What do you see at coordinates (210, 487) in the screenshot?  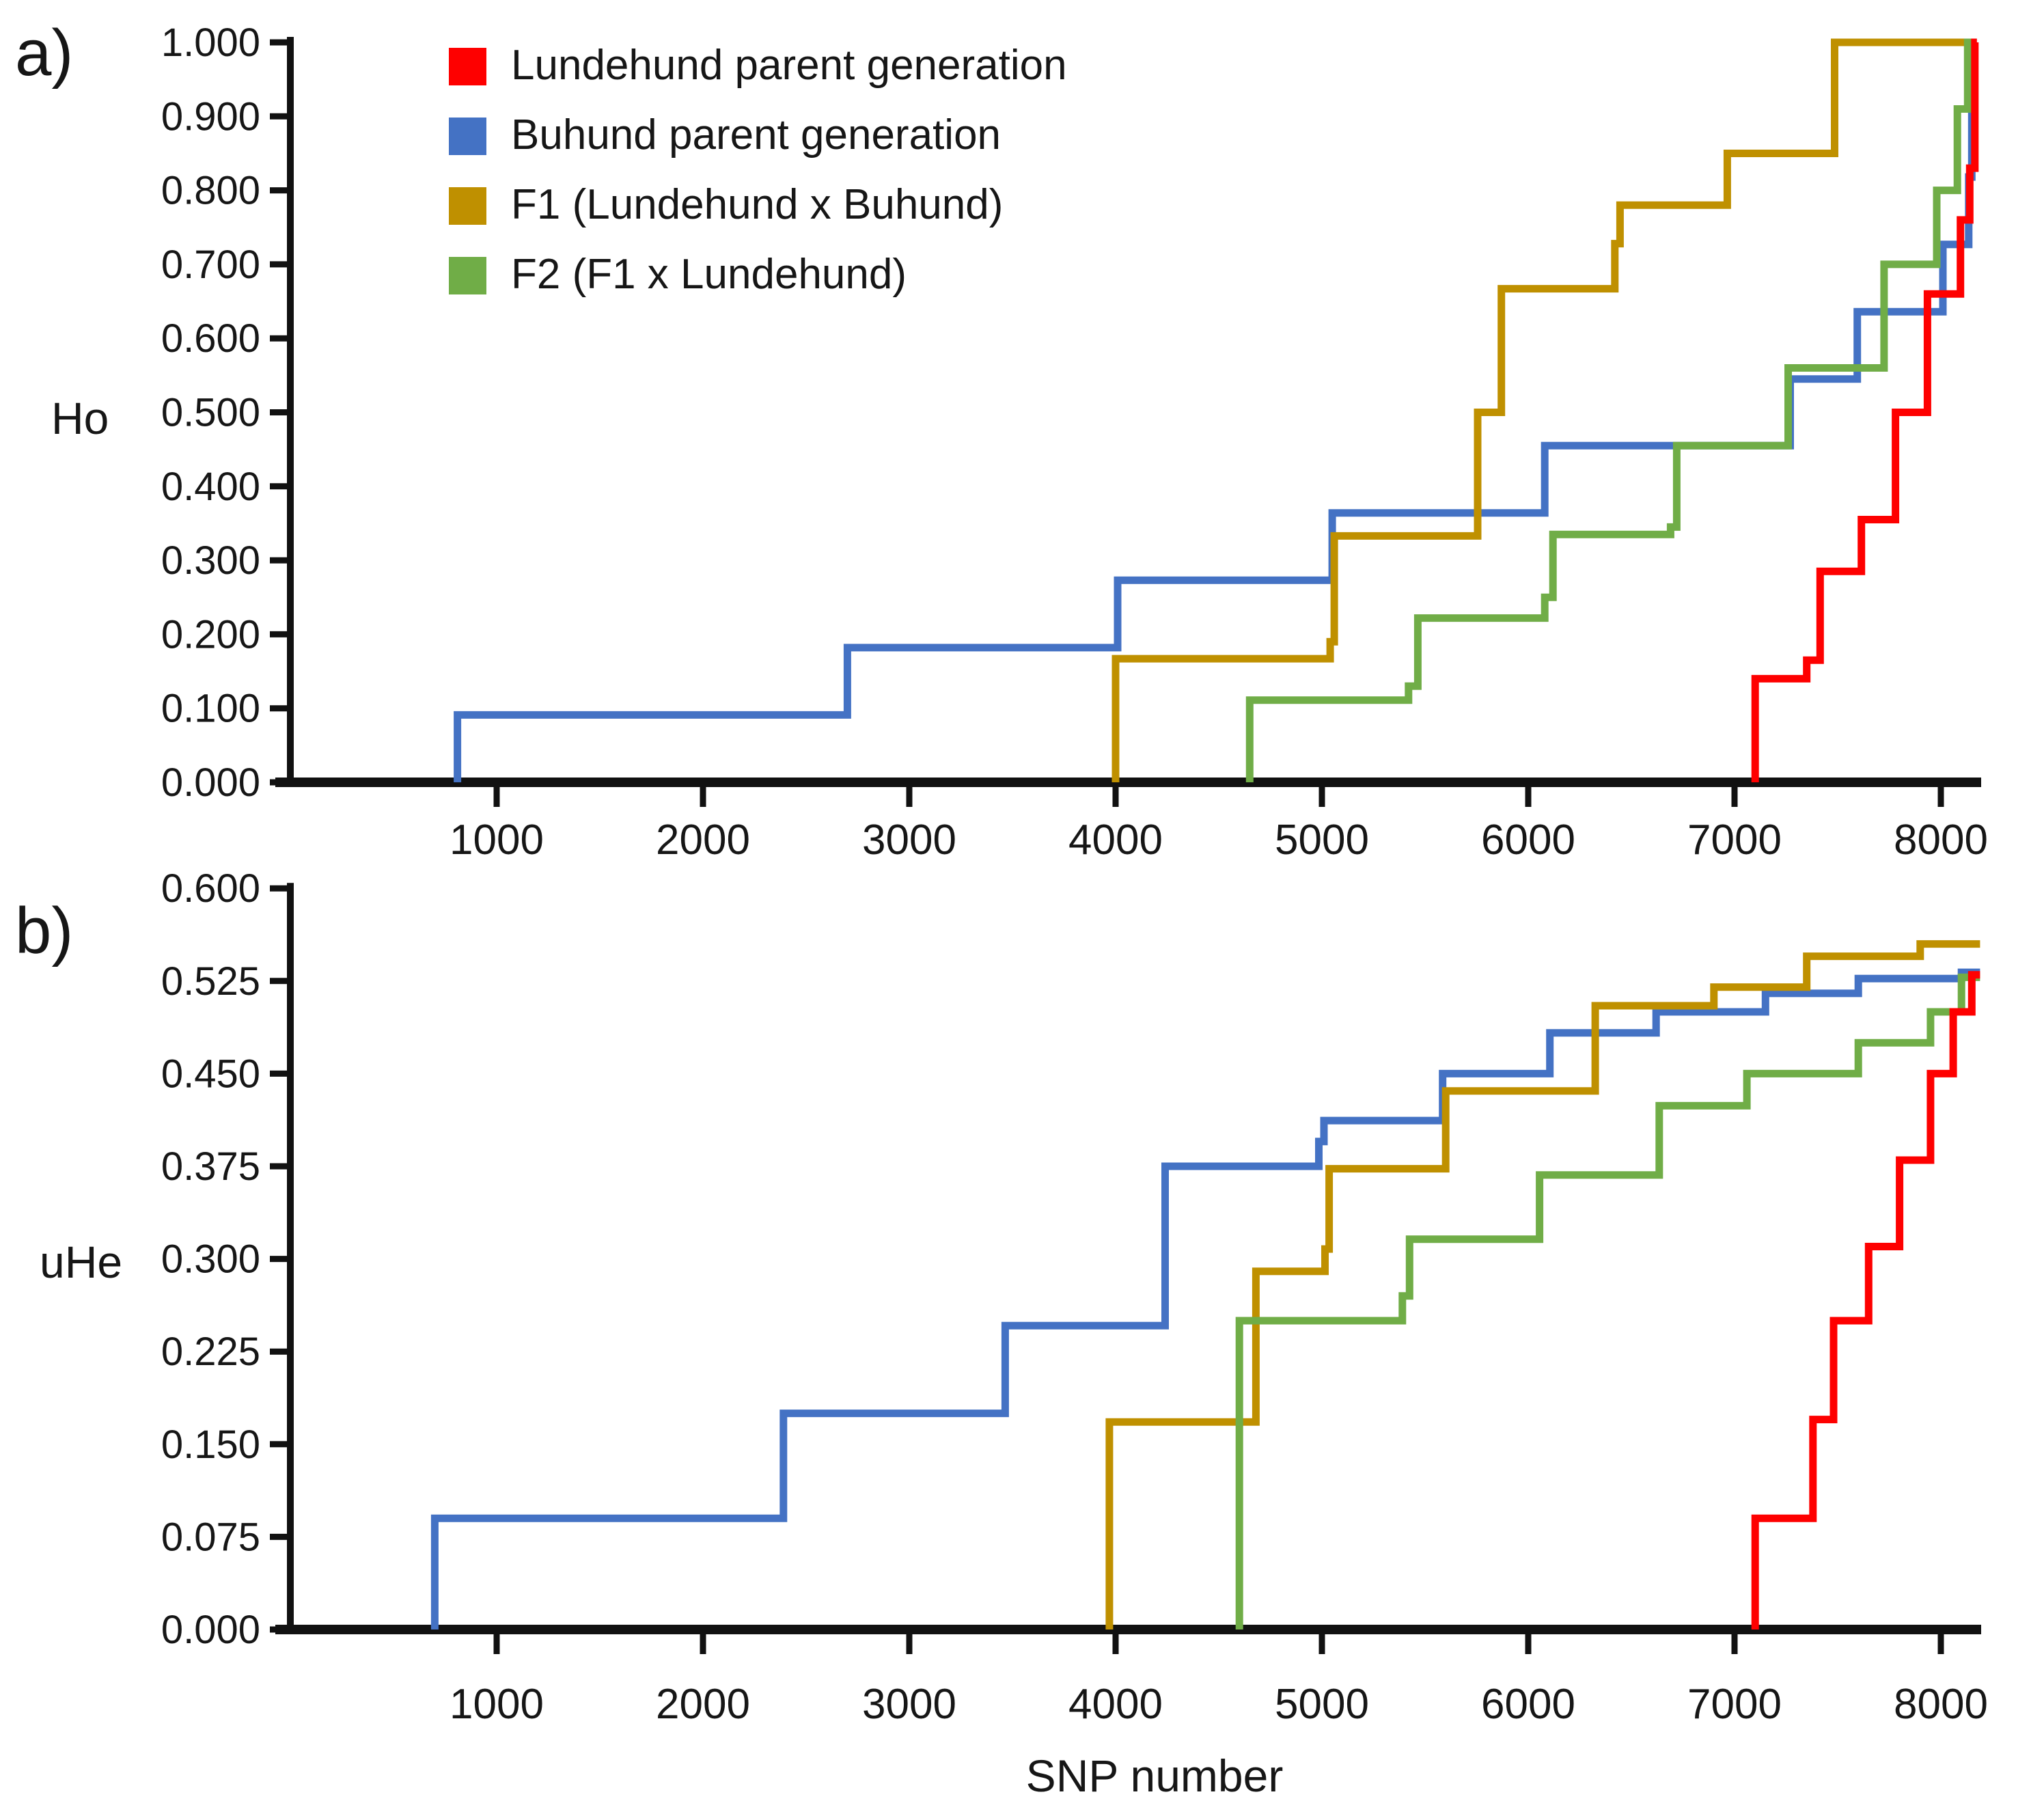 I see `y-tick-label: 0.400` at bounding box center [210, 487].